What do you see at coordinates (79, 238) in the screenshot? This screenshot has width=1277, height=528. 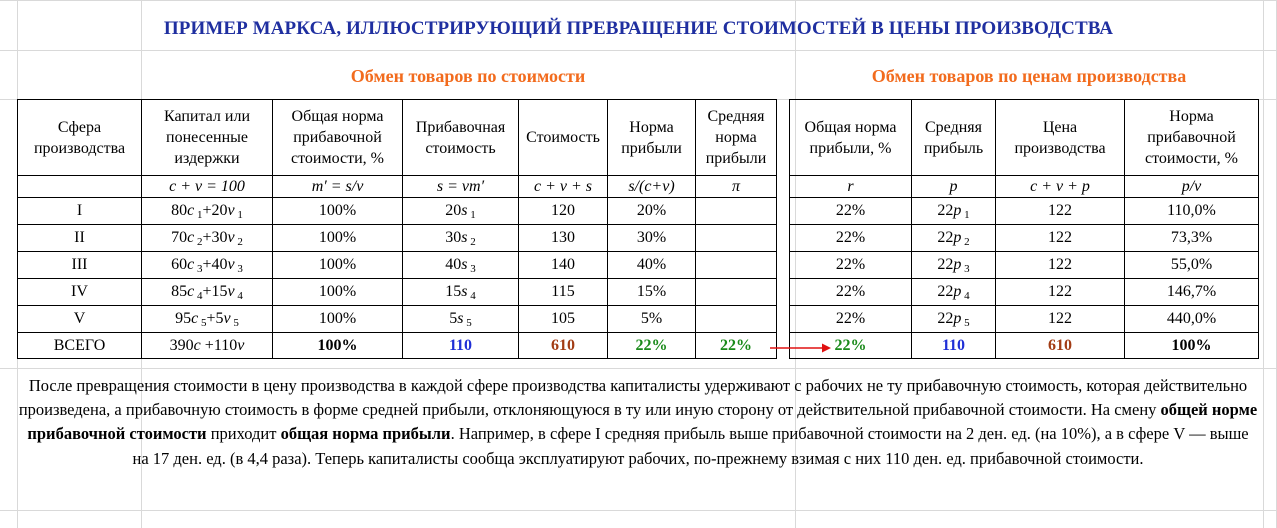 I see `sphere-cell: II` at bounding box center [79, 238].